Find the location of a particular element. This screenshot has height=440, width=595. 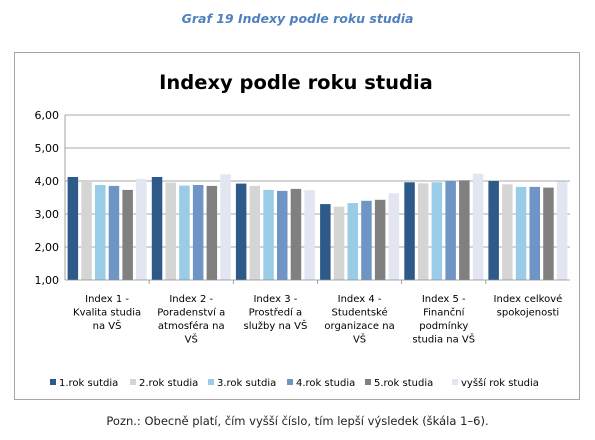

x-category-label: podmínky is located at coordinates (443, 326).